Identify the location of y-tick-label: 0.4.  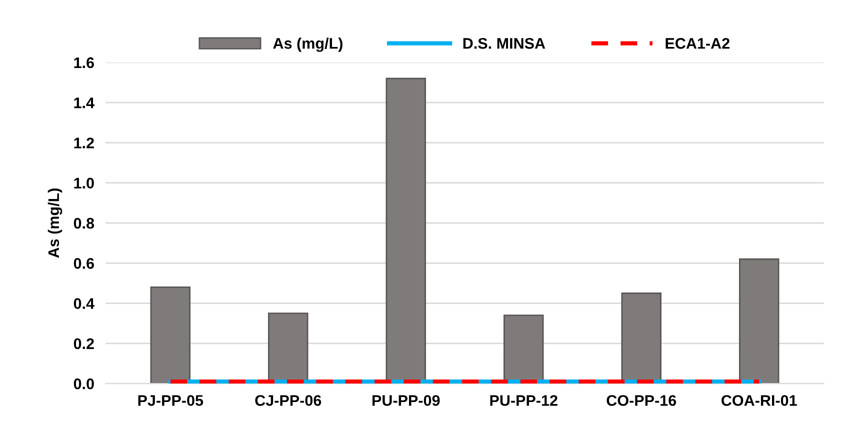
(84, 303).